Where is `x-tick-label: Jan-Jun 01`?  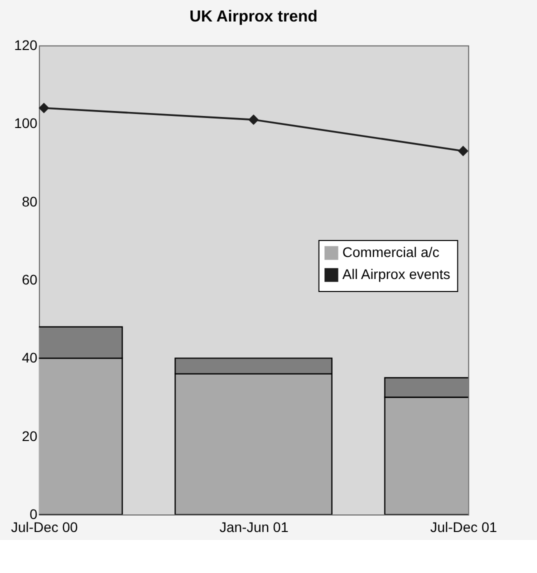
x-tick-label: Jan-Jun 01 is located at coordinates (254, 527).